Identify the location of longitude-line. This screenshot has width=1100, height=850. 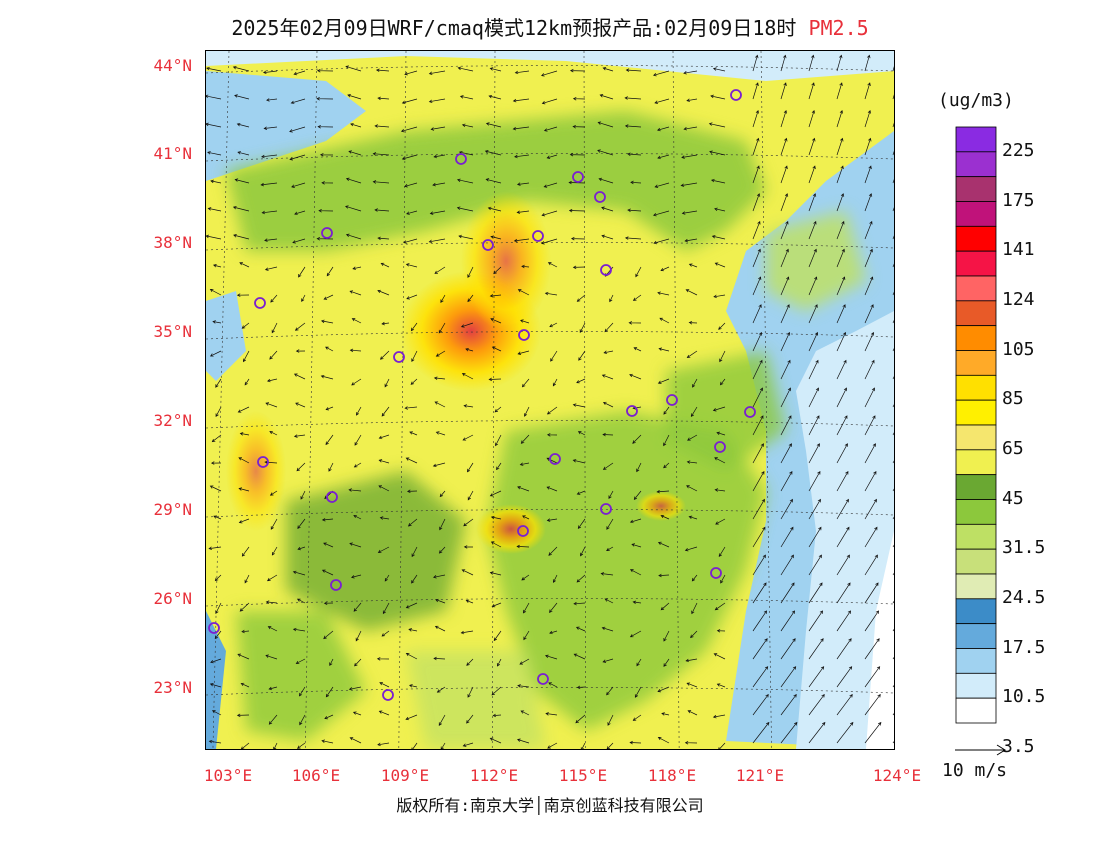
(311, 400).